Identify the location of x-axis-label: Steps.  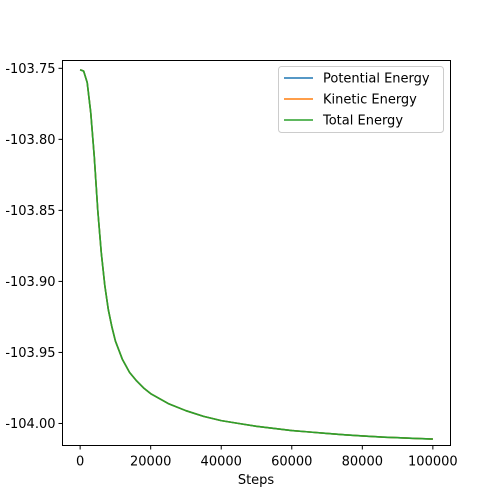
(256, 480).